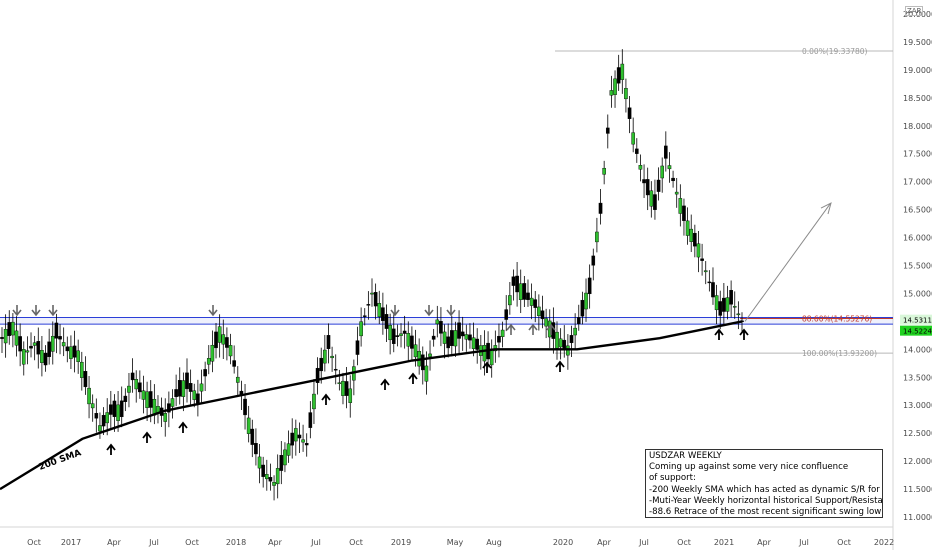 This screenshot has height=550, width=932. Describe the element at coordinates (917, 42) in the screenshot. I see `y-tick-label: 19.50000` at that location.